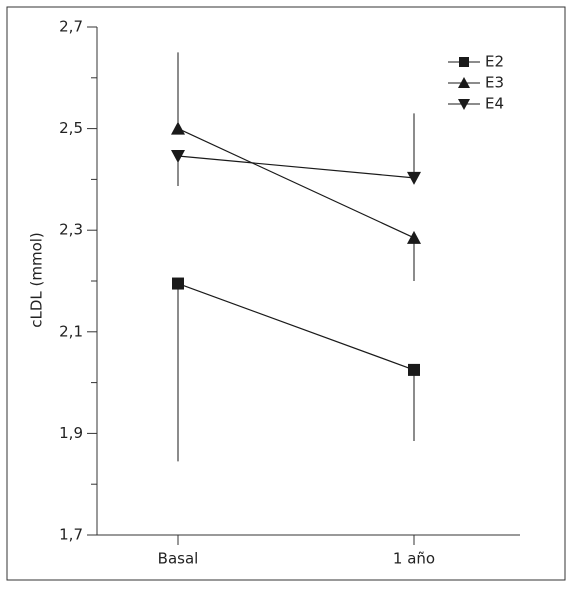 This screenshot has height=593, width=575. I want to click on x-tick-label: Basal, so click(178, 559).